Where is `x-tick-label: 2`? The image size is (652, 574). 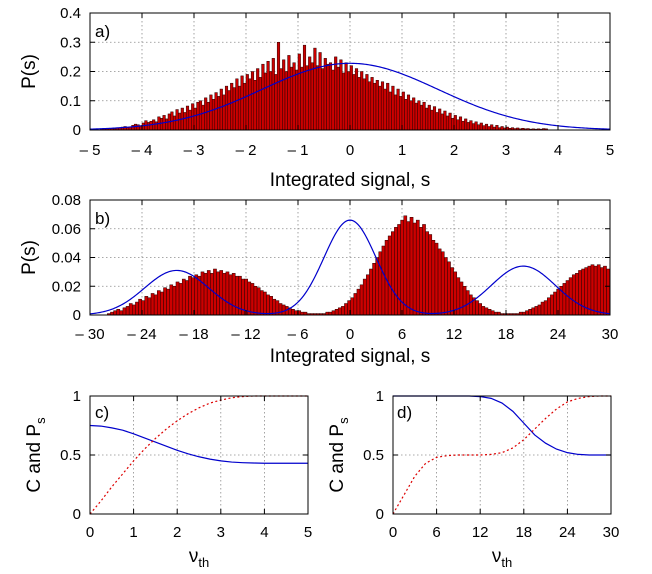
x-tick-label: 2 is located at coordinates (454, 150).